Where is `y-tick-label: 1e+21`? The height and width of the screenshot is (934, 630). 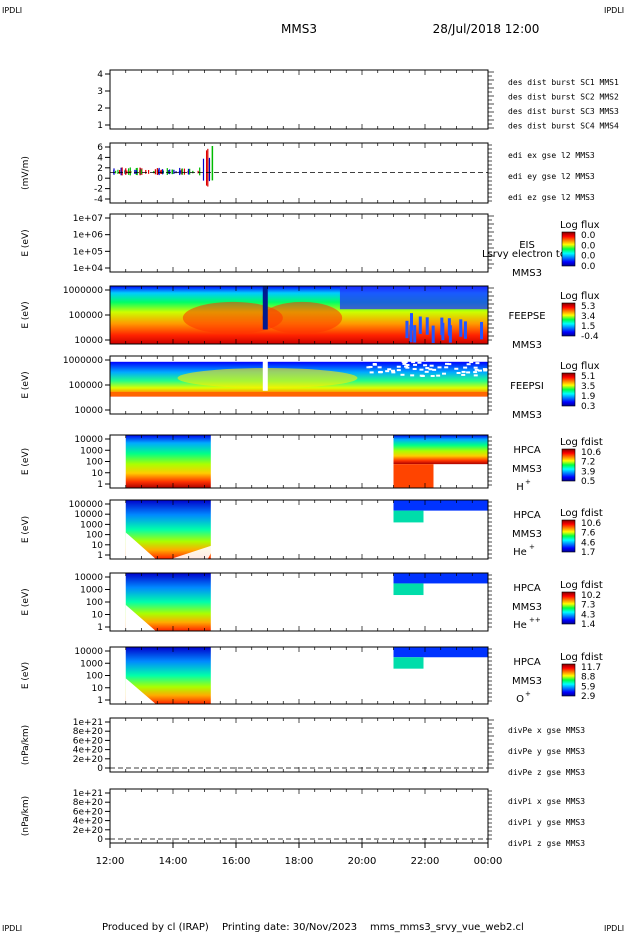
y-tick-label: 1e+21 is located at coordinates (88, 794).